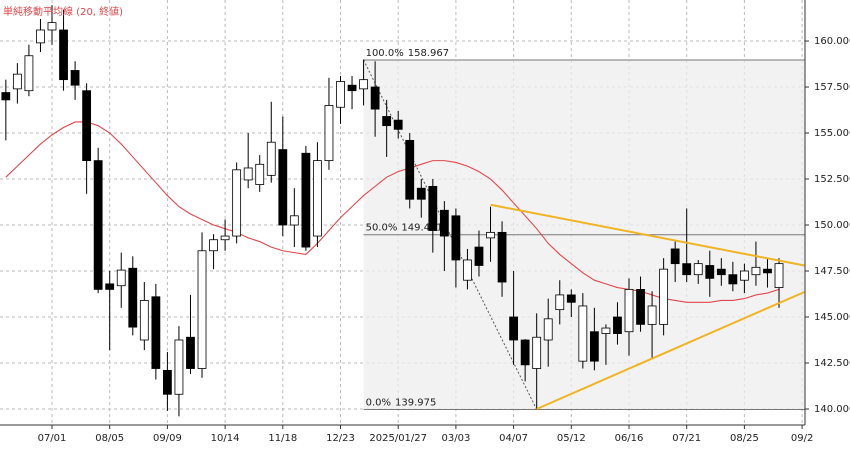  What do you see at coordinates (832, 225) in the screenshot?
I see `y-tick-label: 150.000` at bounding box center [832, 225].